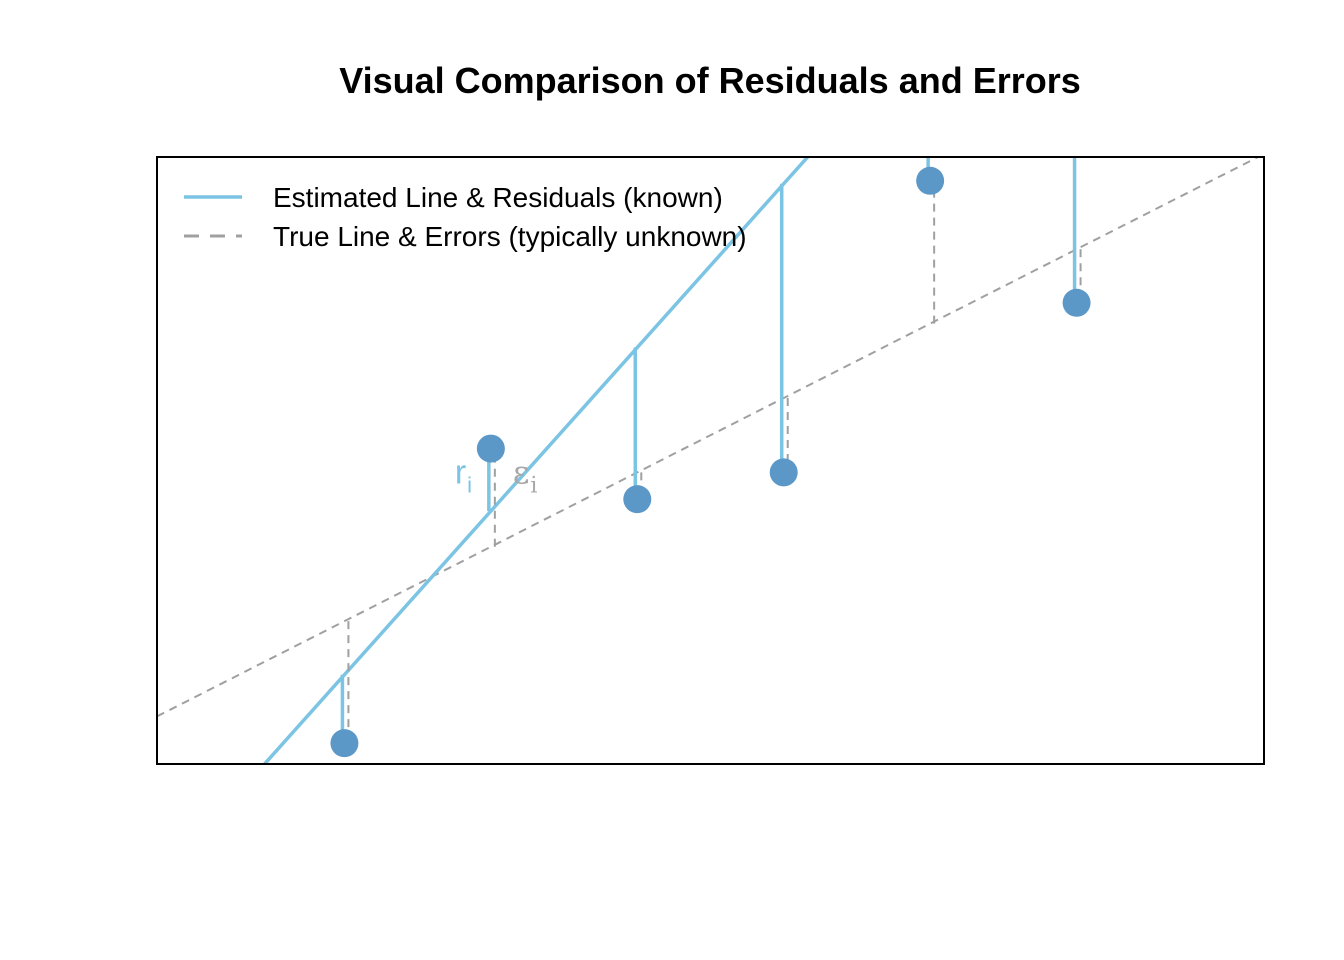 The width and height of the screenshot is (1344, 960). What do you see at coordinates (510, 236) in the screenshot?
I see `legend-label: True Line & Errors (typically unknown)` at bounding box center [510, 236].